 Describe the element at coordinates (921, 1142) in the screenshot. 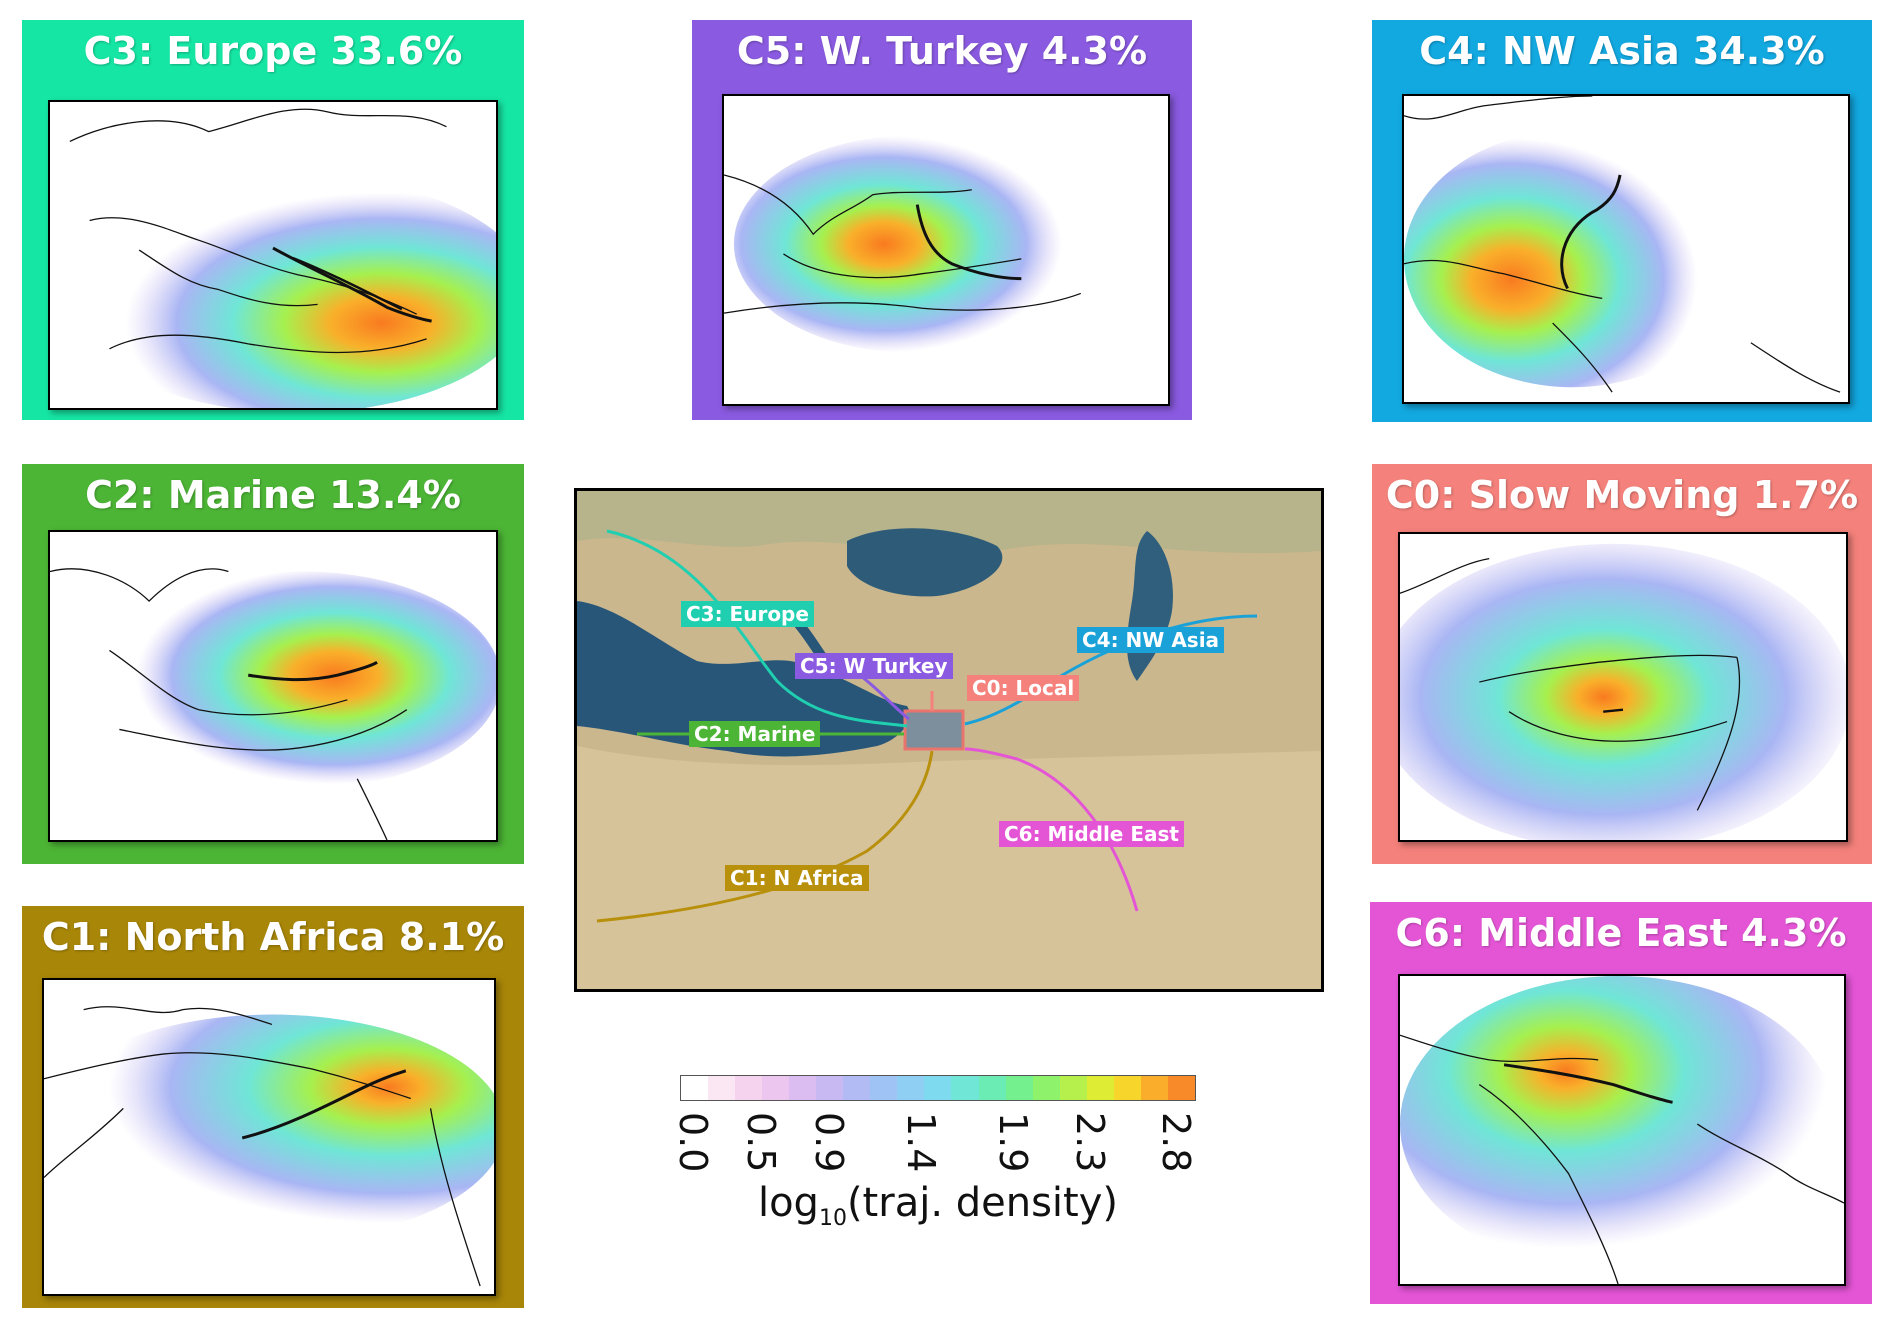

I see `colorbar-tick: 1.4` at that location.